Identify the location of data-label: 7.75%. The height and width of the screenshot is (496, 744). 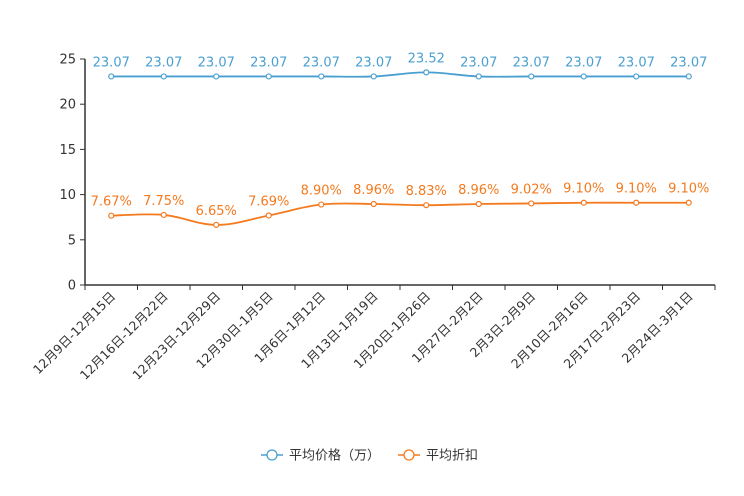
(163, 201).